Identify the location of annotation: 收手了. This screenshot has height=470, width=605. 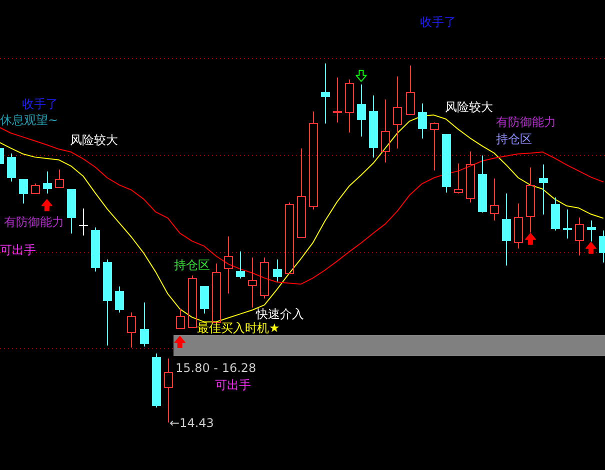
(40, 104).